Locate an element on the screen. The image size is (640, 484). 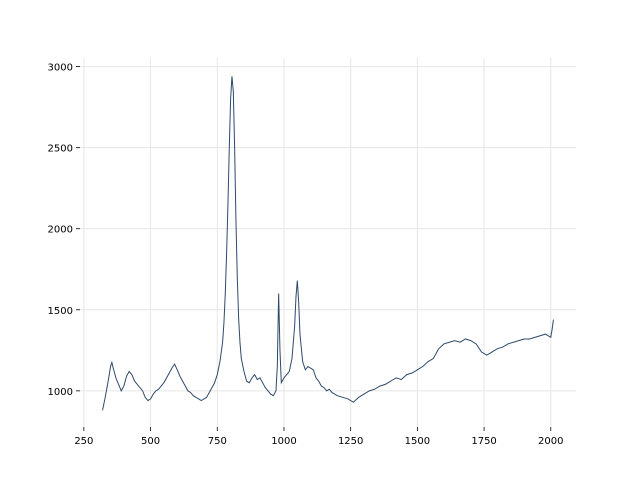
x-tick-label: 1500 is located at coordinates (417, 441).